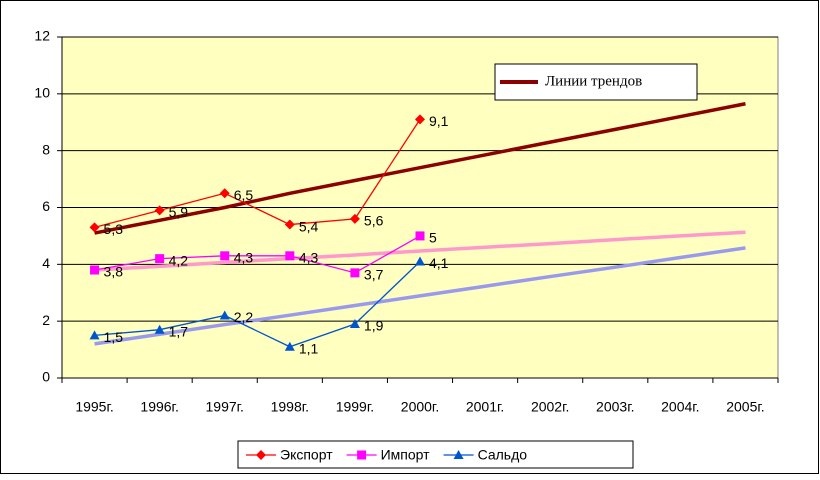 Image resolution: width=820 pixels, height=480 pixels. I want to click on data-label: 1,5, so click(114, 337).